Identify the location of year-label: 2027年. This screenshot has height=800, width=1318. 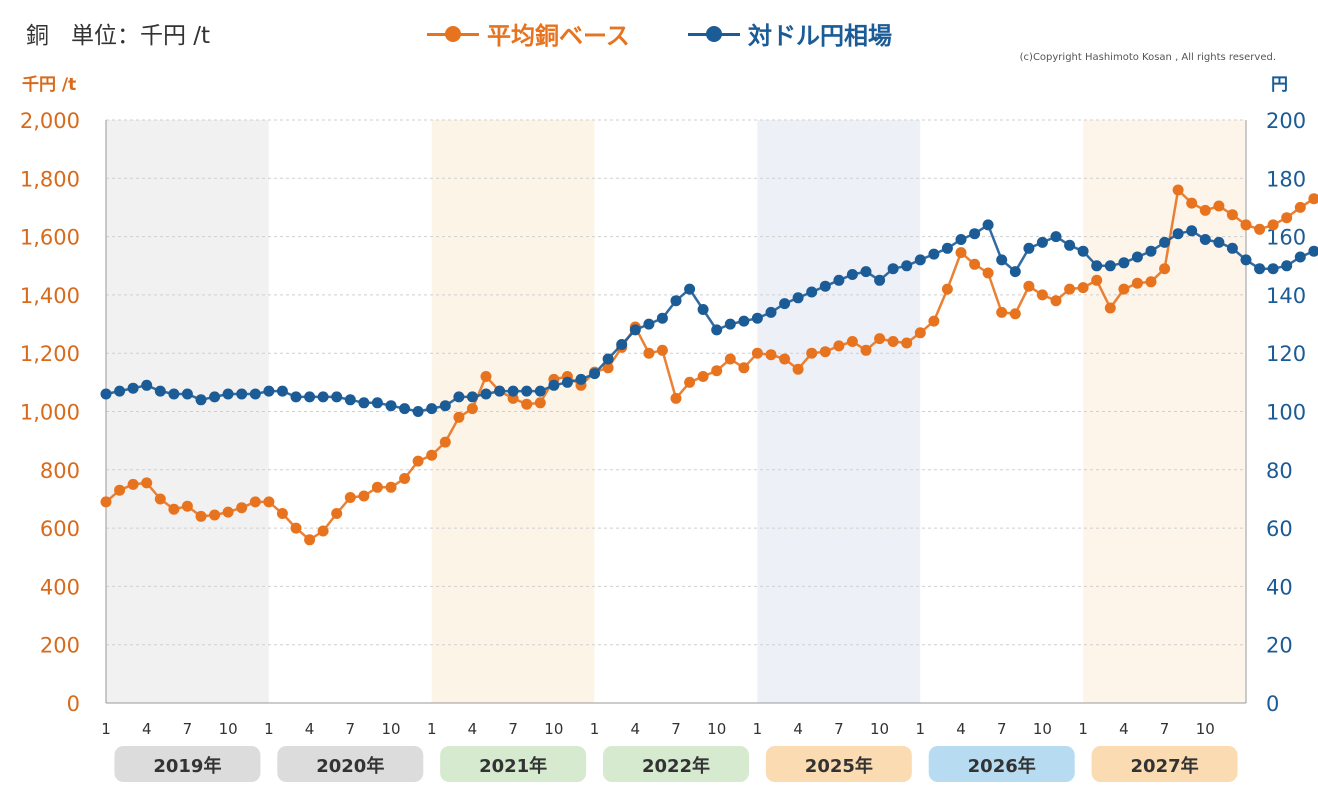
(1165, 766).